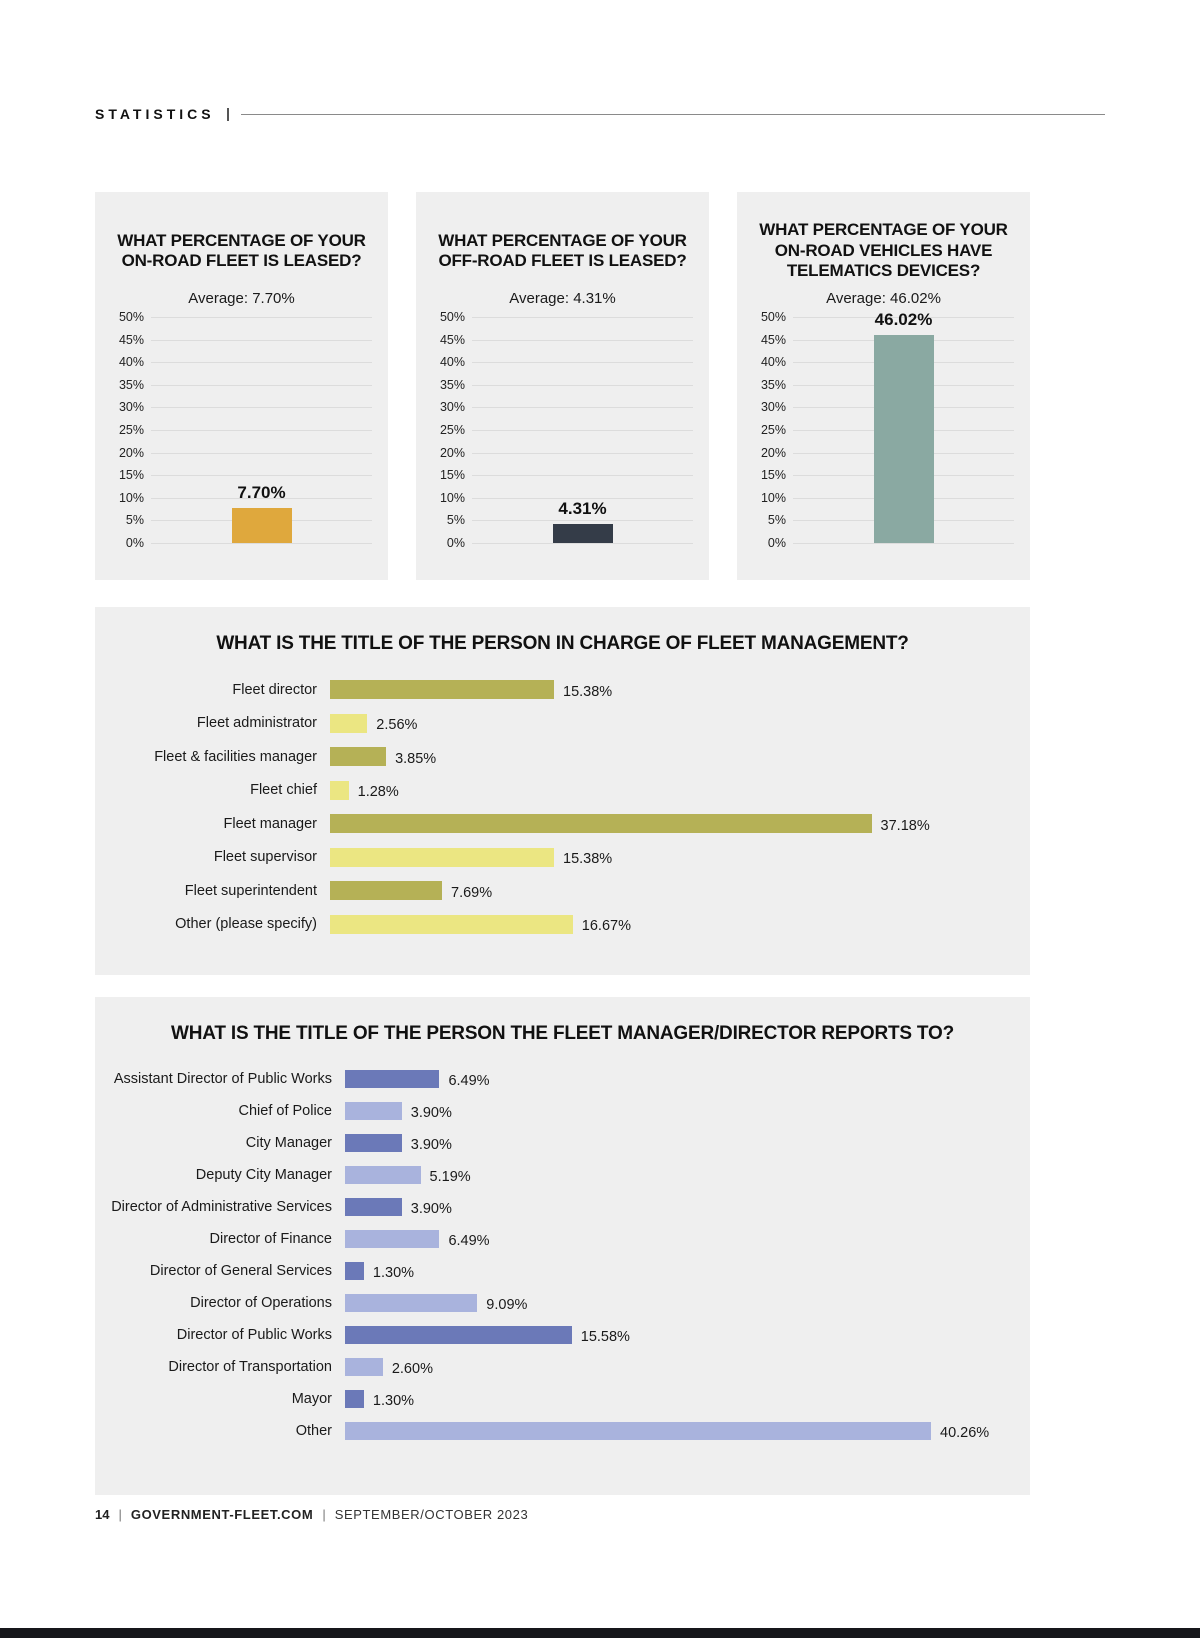 The width and height of the screenshot is (1200, 1638). Describe the element at coordinates (547, 891) in the screenshot. I see `bar-row: Fleet superintendent 7.69%` at that location.